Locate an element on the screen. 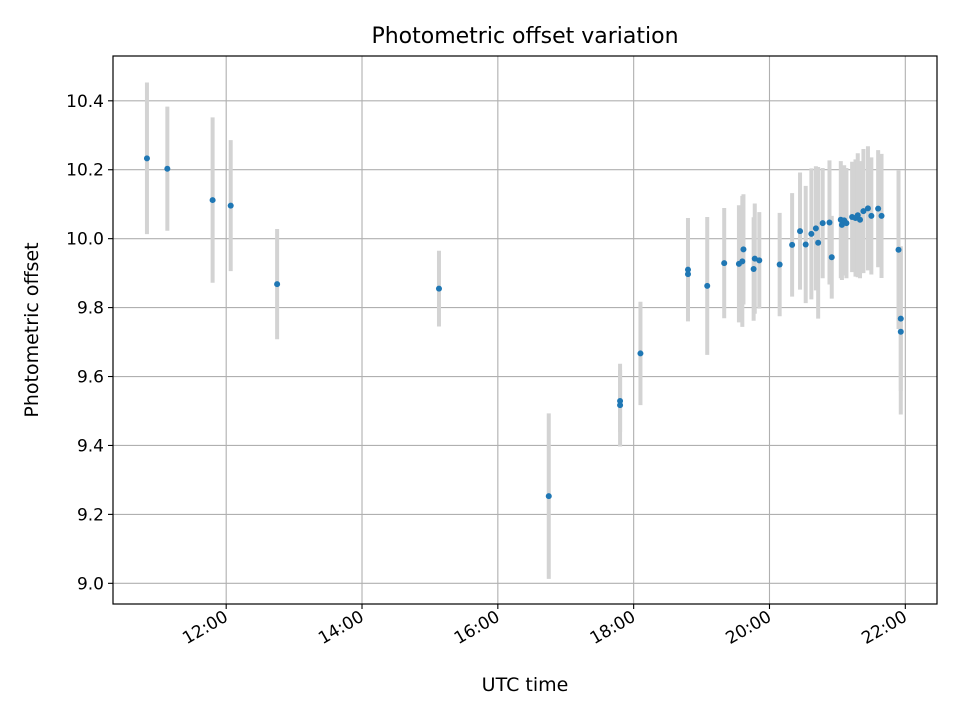 This screenshot has width=960, height=720. y-axis: 9.0 9.2 9.4 9.6 9.8 10.0 10.2 10.4 is located at coordinates (89, 343).